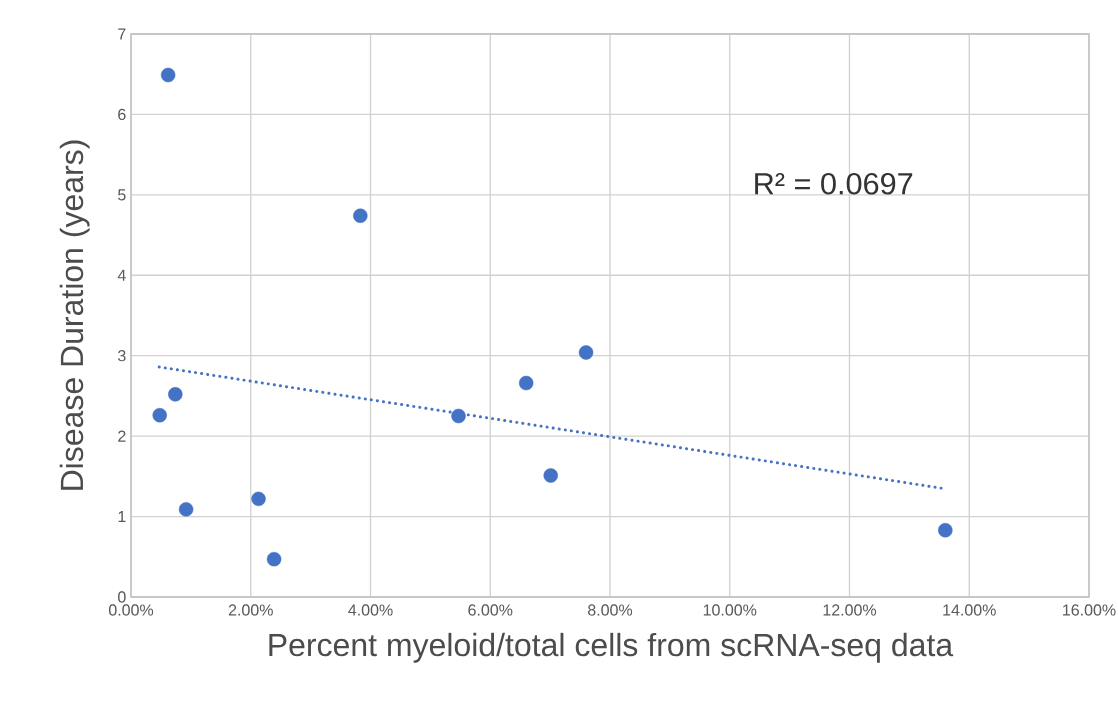  What do you see at coordinates (730, 610) in the screenshot?
I see `x-tick-label: 10.00%` at bounding box center [730, 610].